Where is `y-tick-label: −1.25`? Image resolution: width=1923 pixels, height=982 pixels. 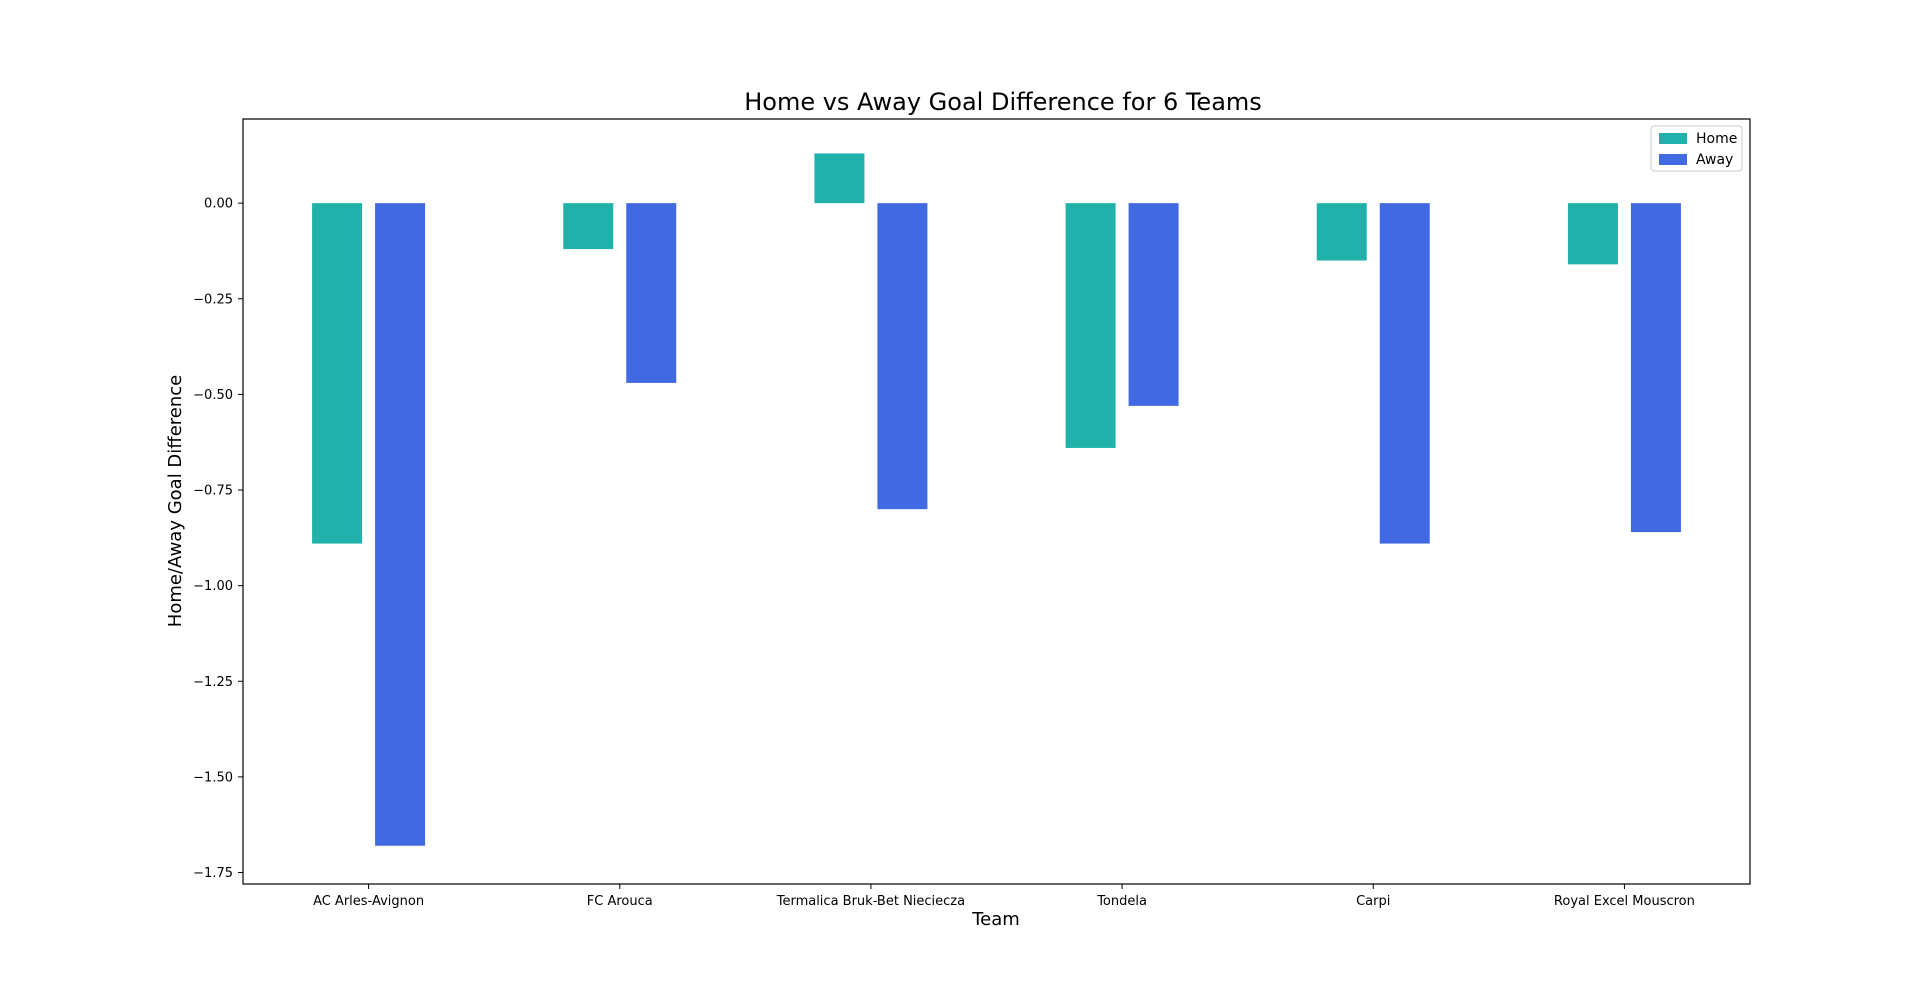
y-tick-label: −1.25 is located at coordinates (213, 682).